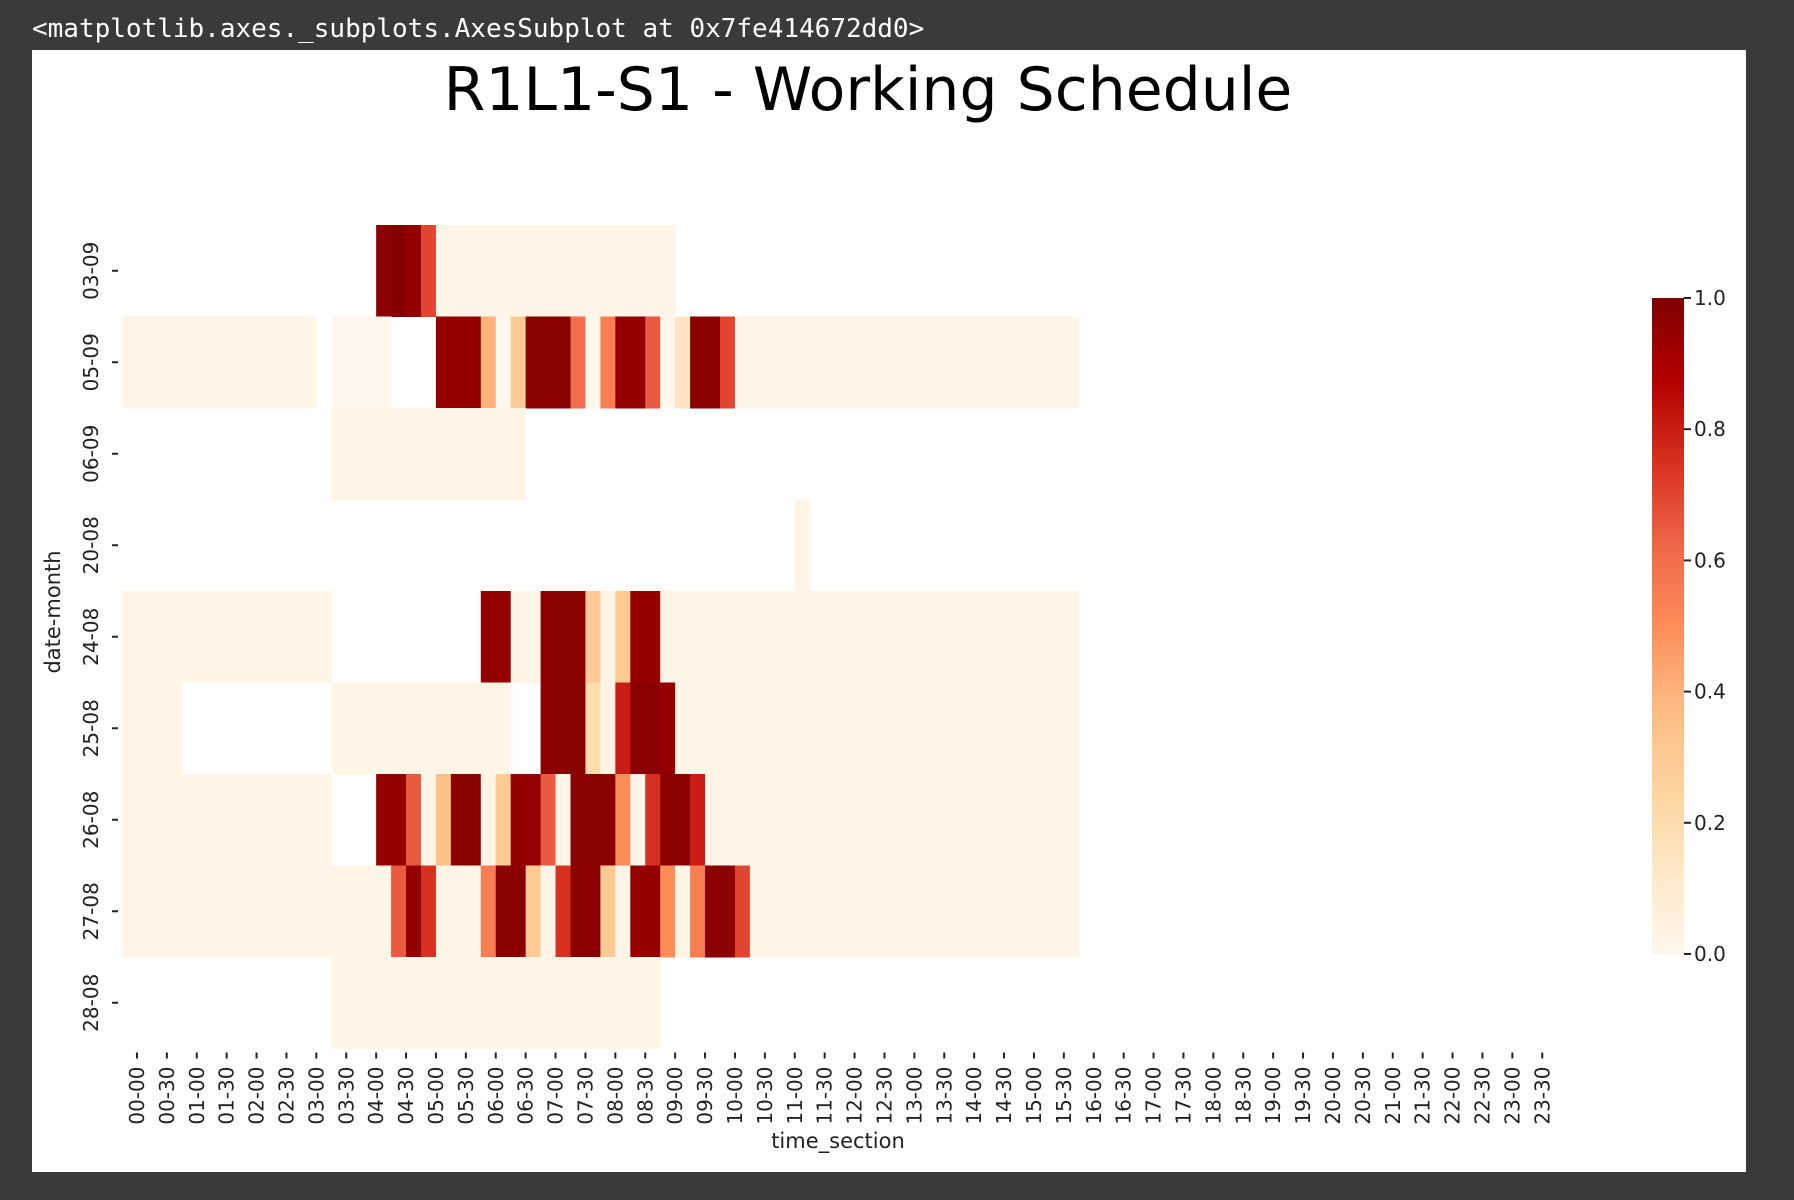 This screenshot has height=1200, width=1794. What do you see at coordinates (227, 1096) in the screenshot?
I see `x-tick-label: 01-30` at bounding box center [227, 1096].